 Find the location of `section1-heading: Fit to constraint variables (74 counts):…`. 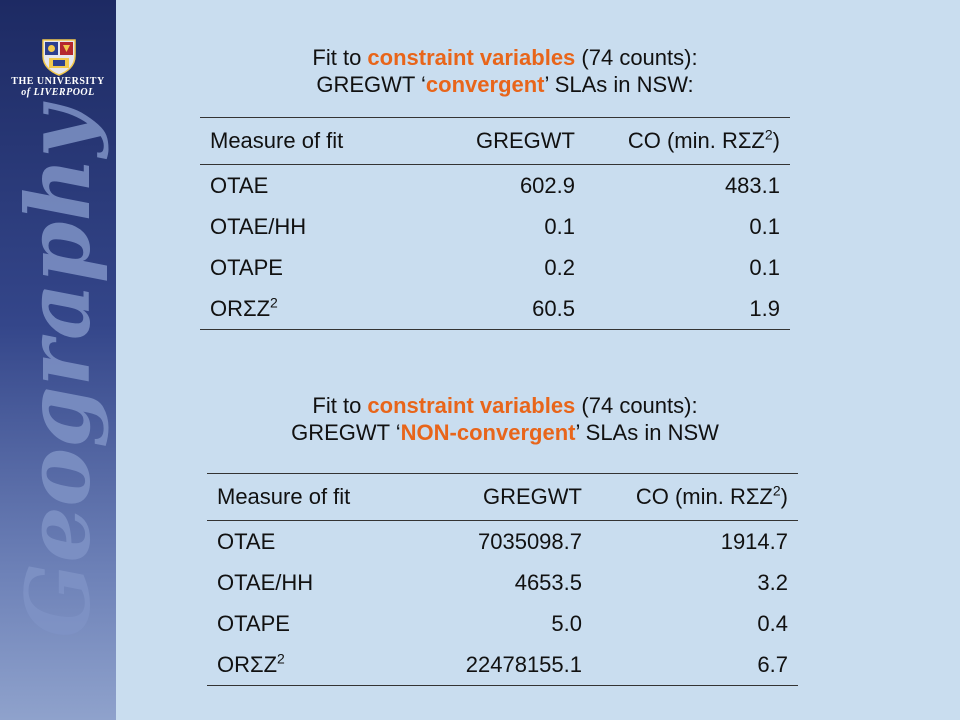

section1-heading: Fit to constraint variables (74 counts):… is located at coordinates (505, 71).